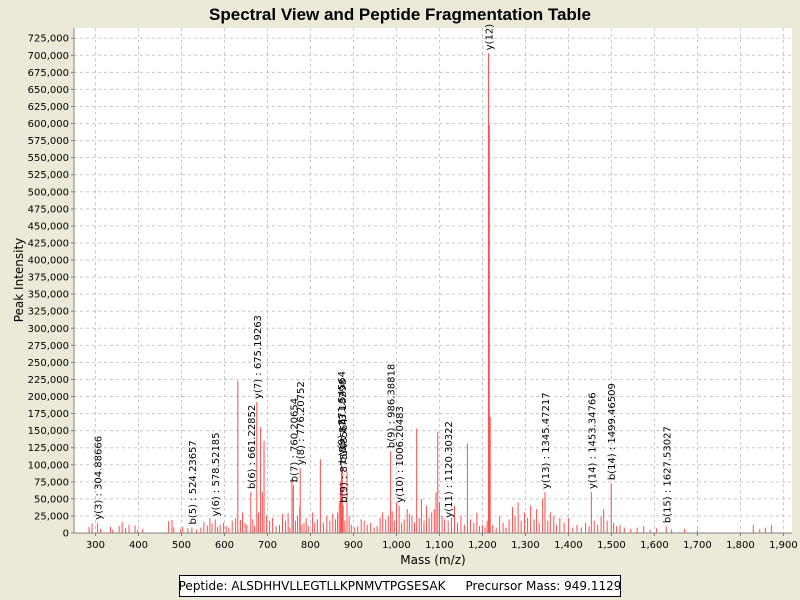 Image resolution: width=800 pixels, height=600 pixels. I want to click on peak-annotation-label: y(13) : 1345.47217, so click(546, 440).